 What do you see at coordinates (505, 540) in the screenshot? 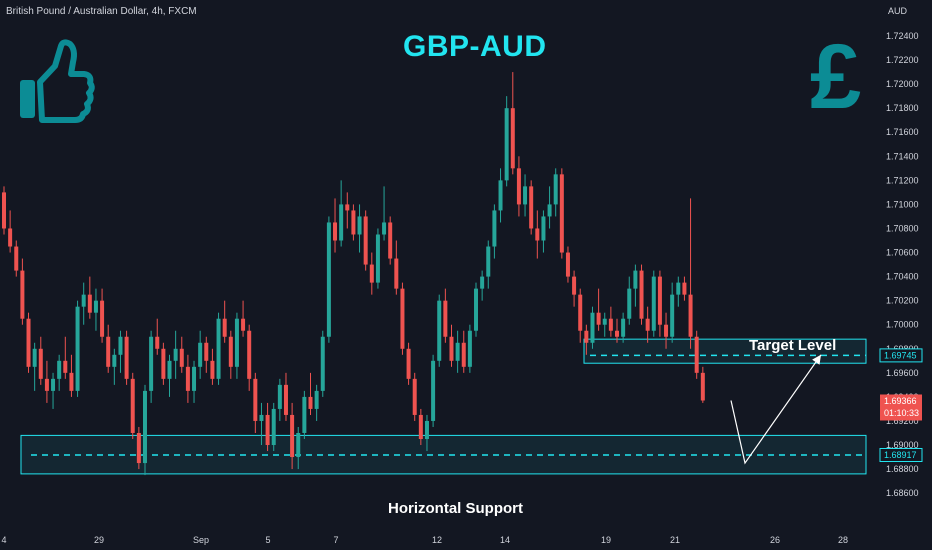
I see `x-tick-label: 14` at bounding box center [505, 540].